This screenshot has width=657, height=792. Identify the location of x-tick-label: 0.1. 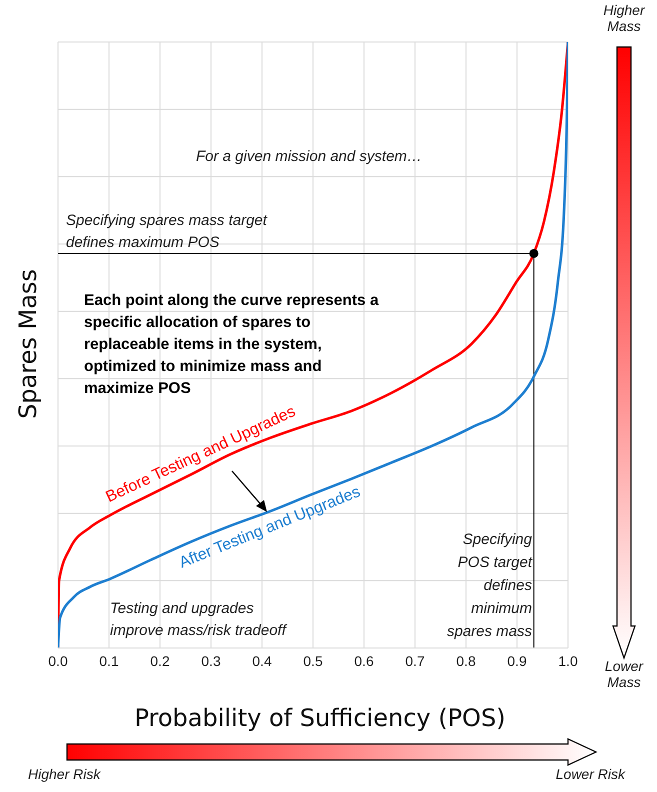
(109, 660).